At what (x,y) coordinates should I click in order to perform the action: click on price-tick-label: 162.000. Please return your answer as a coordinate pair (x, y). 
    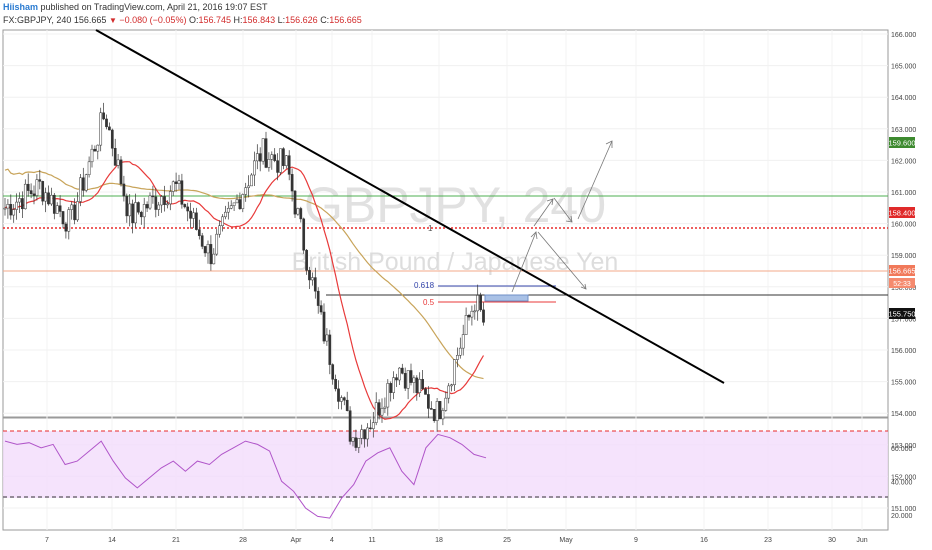
    Looking at the image, I should click on (903, 161).